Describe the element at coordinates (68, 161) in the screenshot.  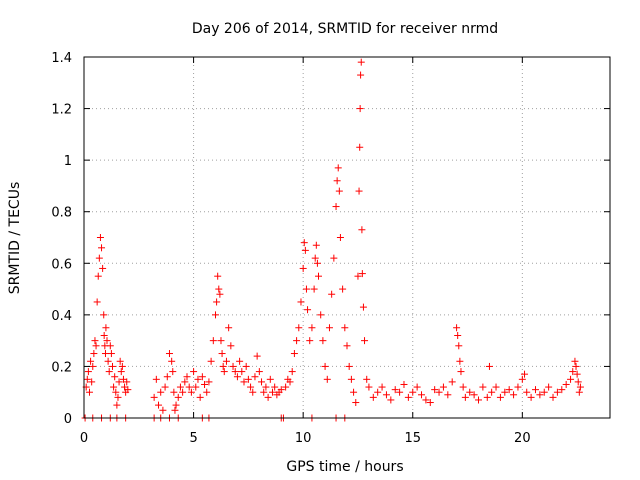
I see `y-tick-label: 1` at that location.